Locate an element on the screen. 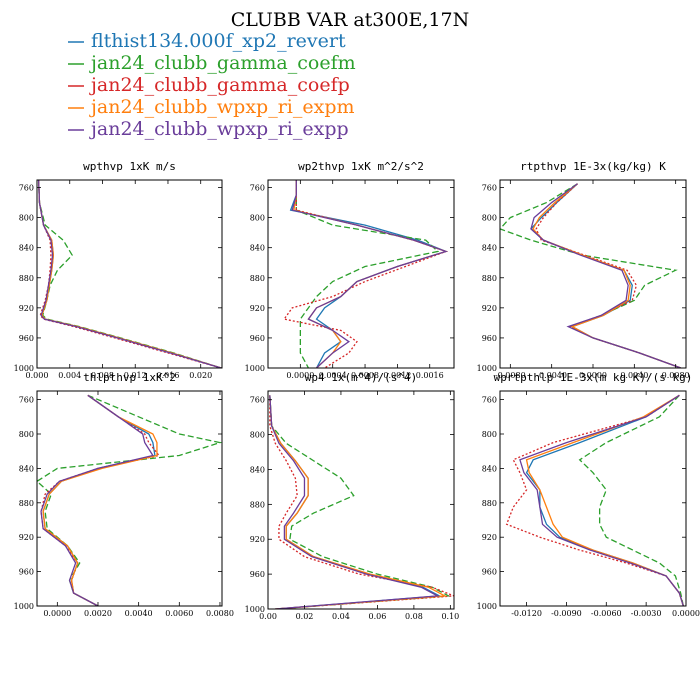 The image size is (700, 700). figure-title: CLUBB VAR at300E,17N is located at coordinates (350, 20).